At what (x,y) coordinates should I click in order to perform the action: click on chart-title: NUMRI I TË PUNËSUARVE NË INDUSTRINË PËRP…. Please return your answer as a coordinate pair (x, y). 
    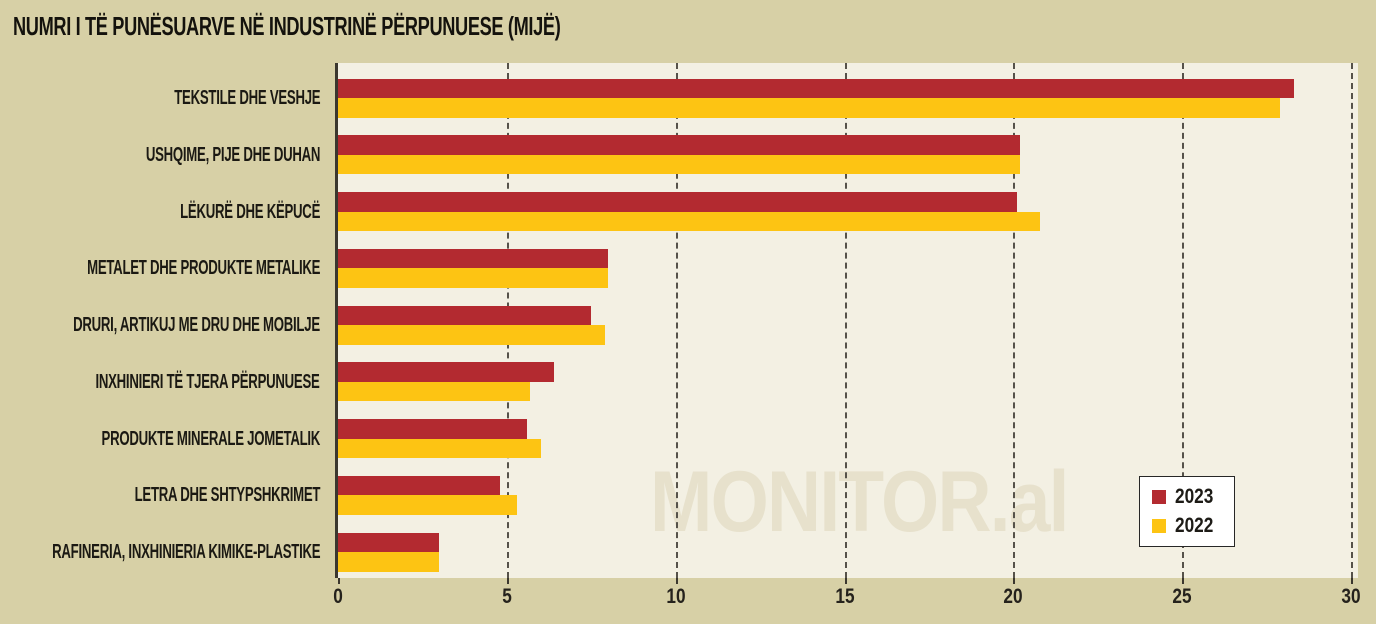
    Looking at the image, I should click on (287, 26).